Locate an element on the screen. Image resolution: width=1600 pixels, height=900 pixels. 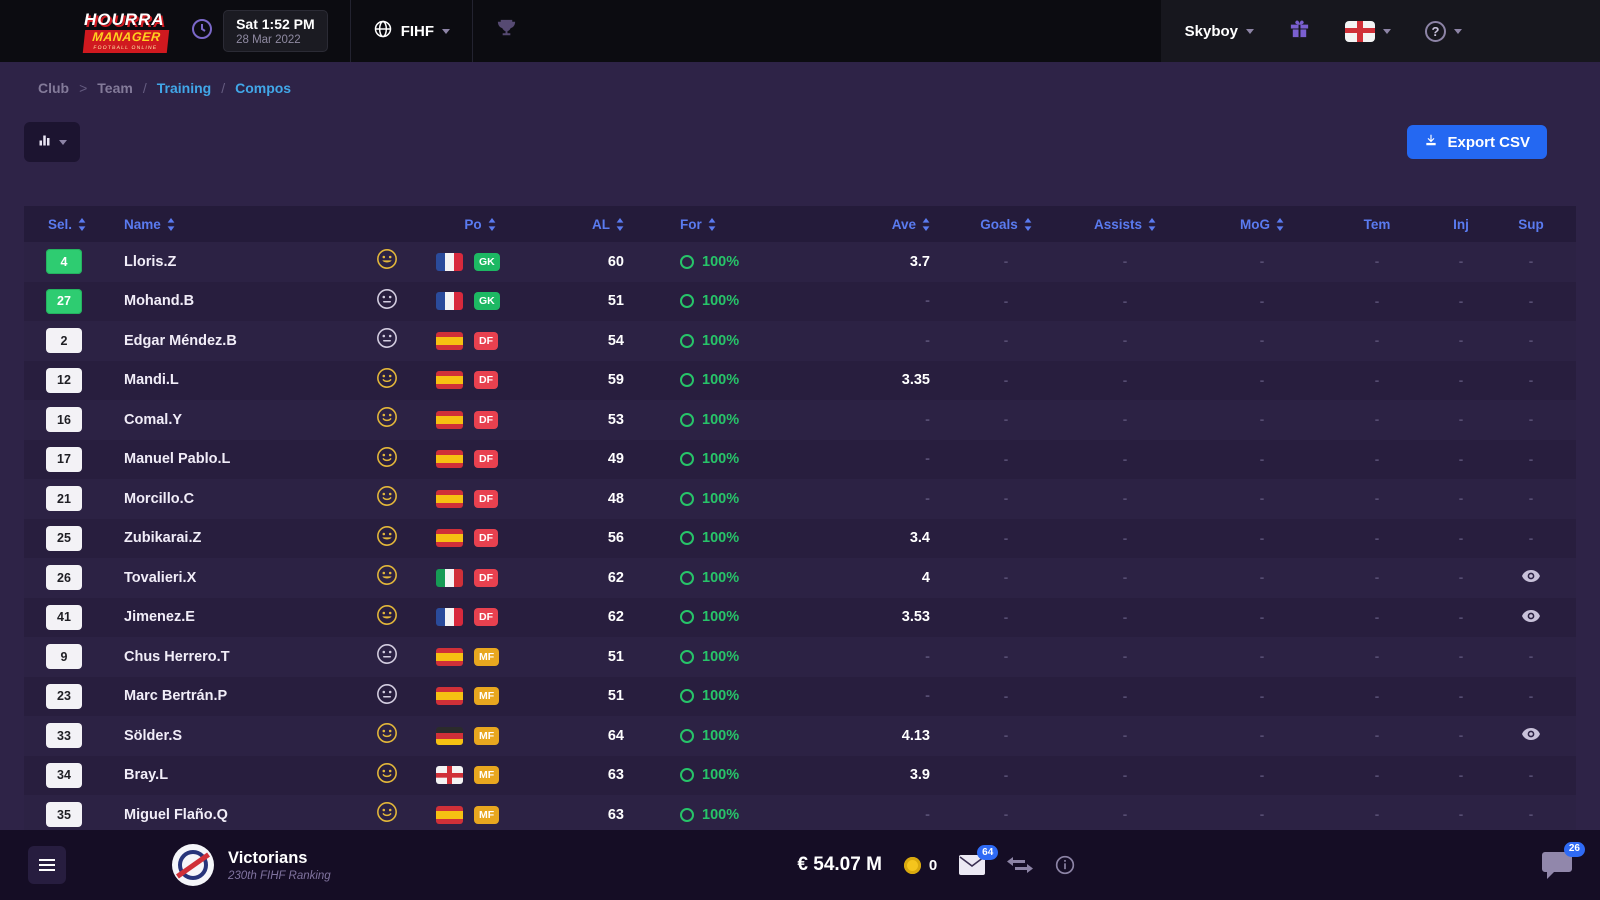
sel-badge: 21 is located at coordinates (64, 499).